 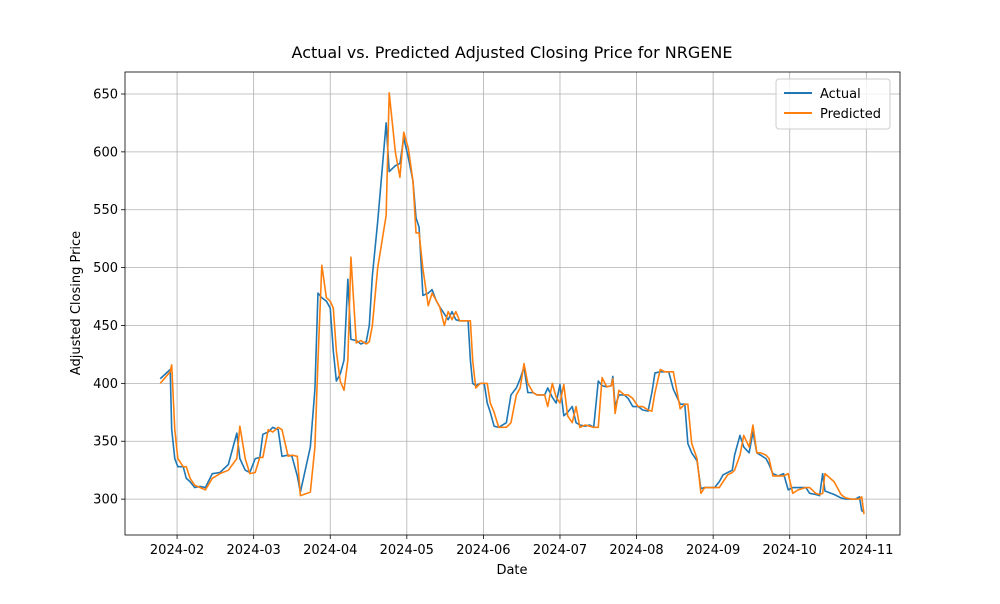 What do you see at coordinates (790, 550) in the screenshot?
I see `x-tick-label: 2024-10` at bounding box center [790, 550].